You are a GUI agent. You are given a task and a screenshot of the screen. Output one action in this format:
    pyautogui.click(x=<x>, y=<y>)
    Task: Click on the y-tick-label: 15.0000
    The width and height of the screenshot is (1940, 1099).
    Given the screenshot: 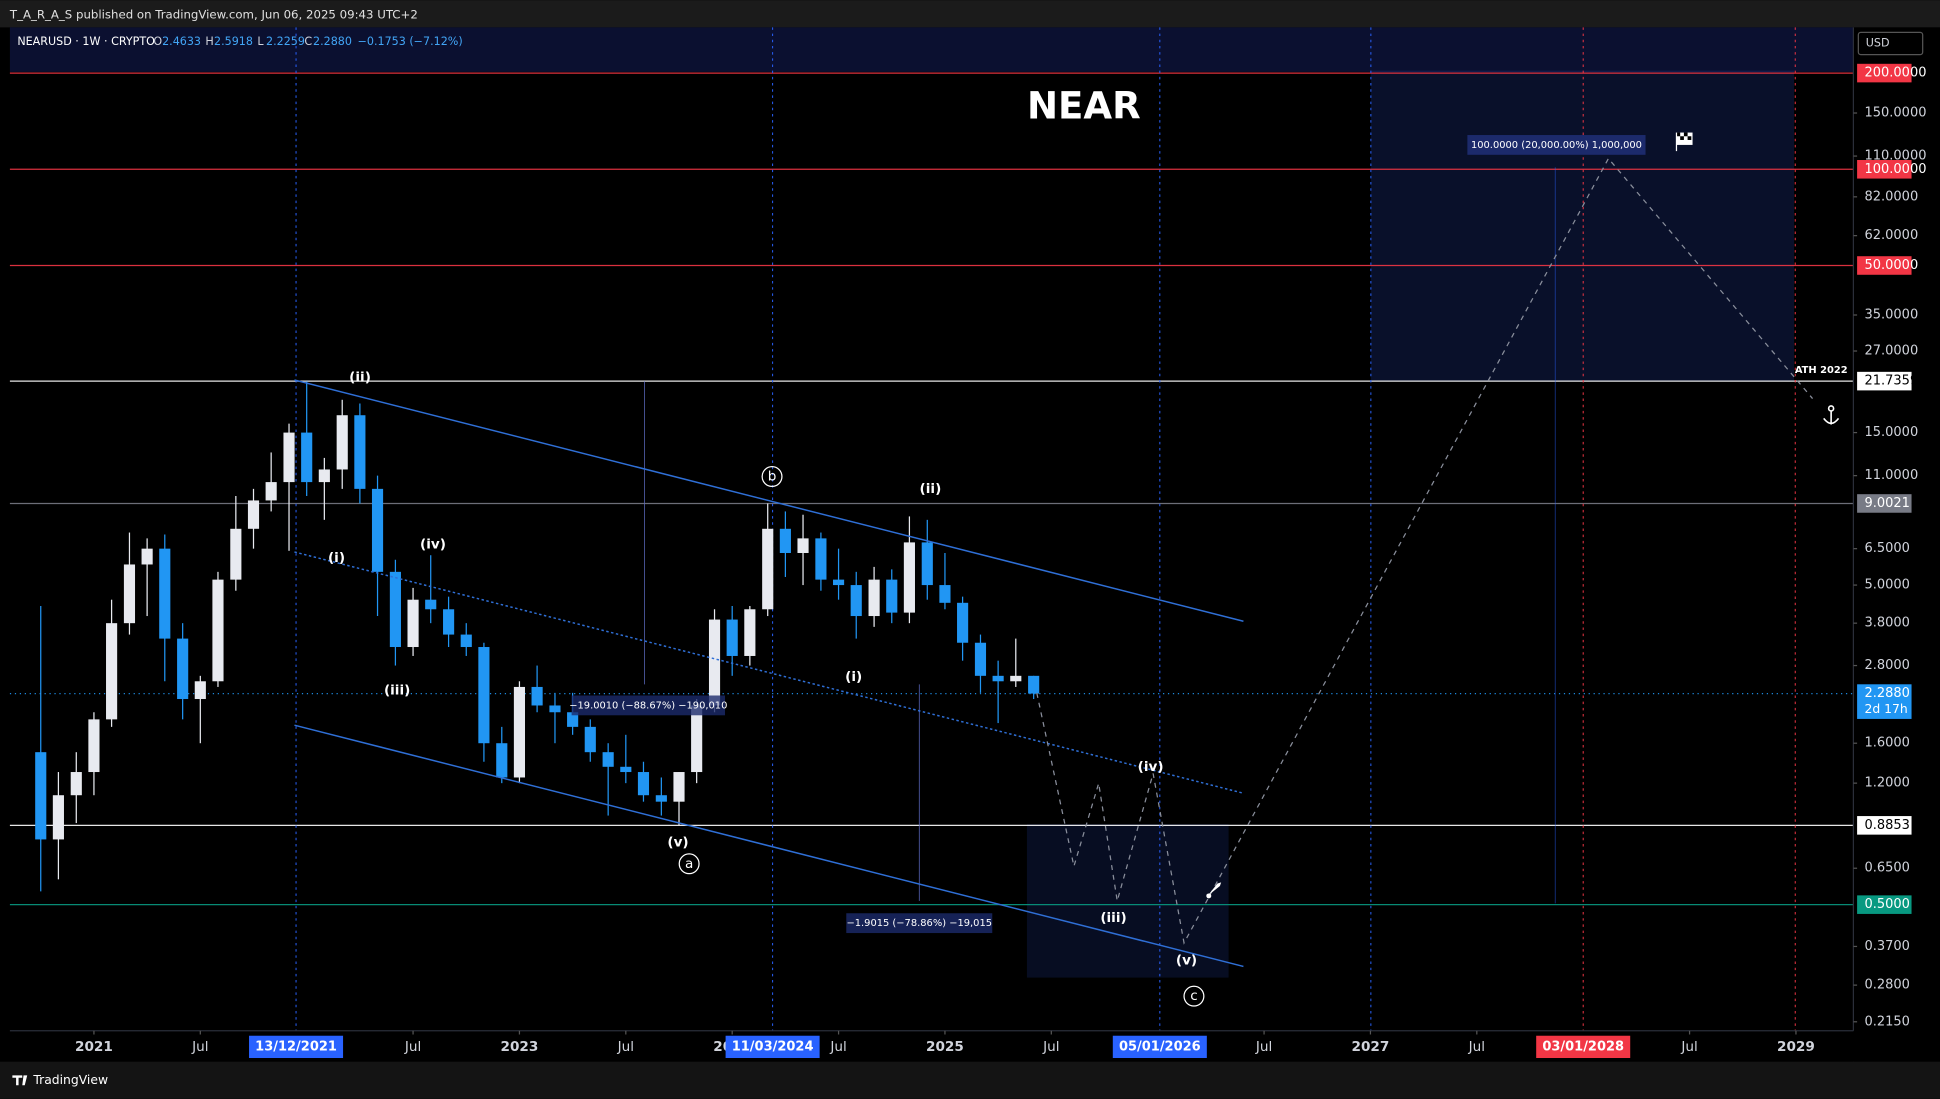 What is the action you would take?
    pyautogui.click(x=1892, y=432)
    